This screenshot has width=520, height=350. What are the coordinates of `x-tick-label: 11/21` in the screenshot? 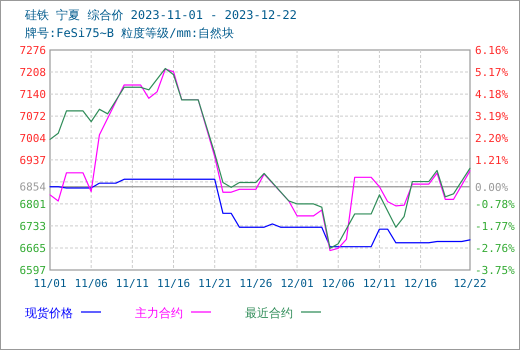 It's located at (215, 283).